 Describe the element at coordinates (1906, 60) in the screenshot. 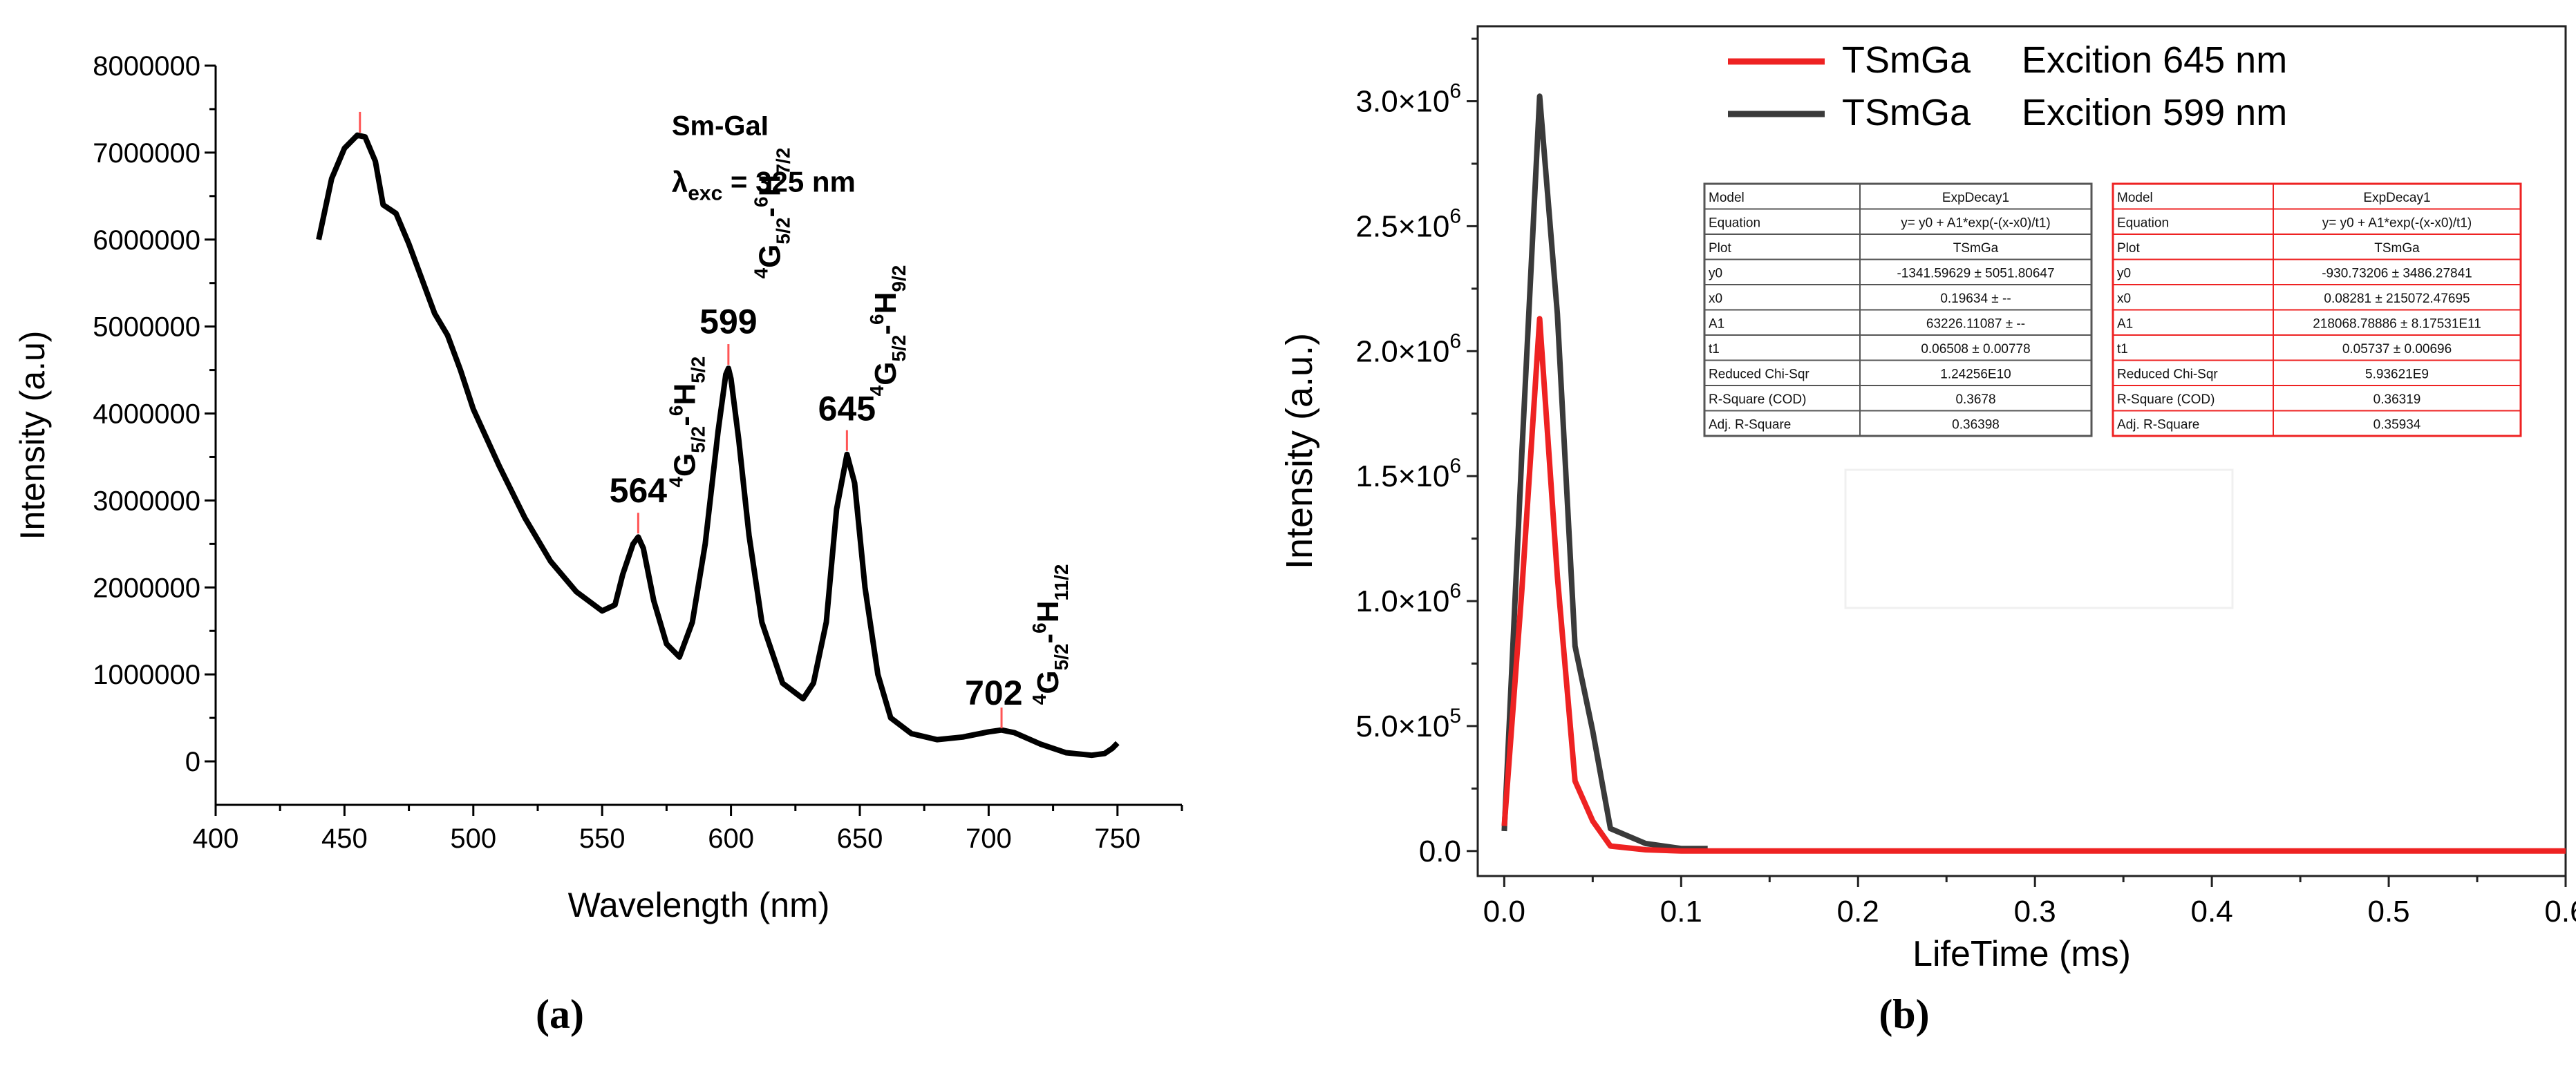

I see `legend-series-name: TSmGa` at that location.